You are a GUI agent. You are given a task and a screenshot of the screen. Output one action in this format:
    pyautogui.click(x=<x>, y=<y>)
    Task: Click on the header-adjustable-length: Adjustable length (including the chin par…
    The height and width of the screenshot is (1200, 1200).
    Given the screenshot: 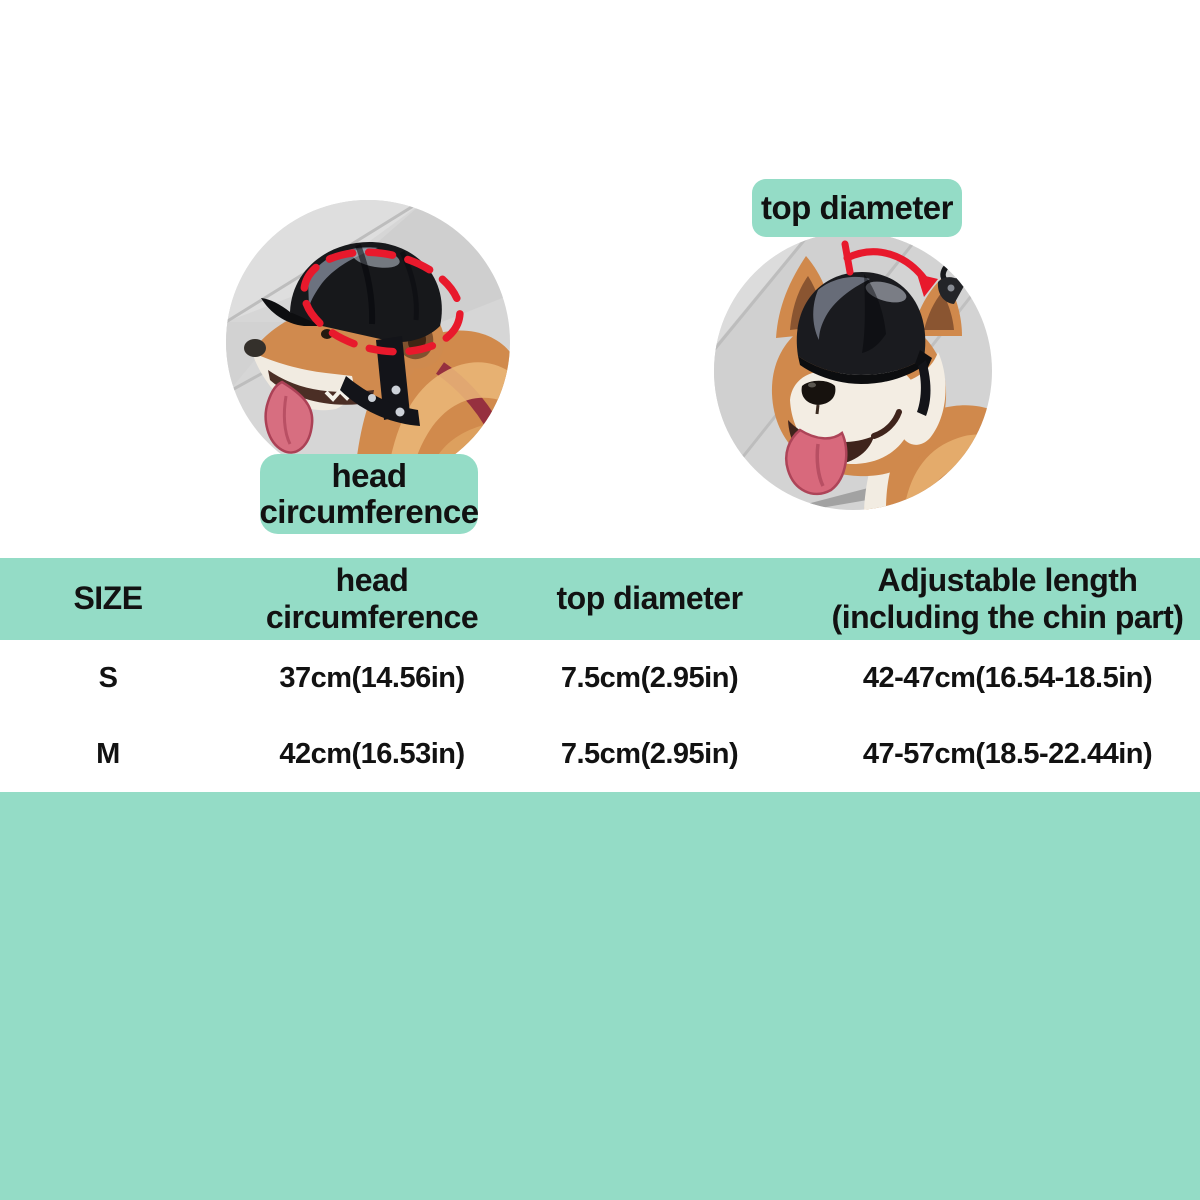 What is the action you would take?
    pyautogui.click(x=1007, y=598)
    